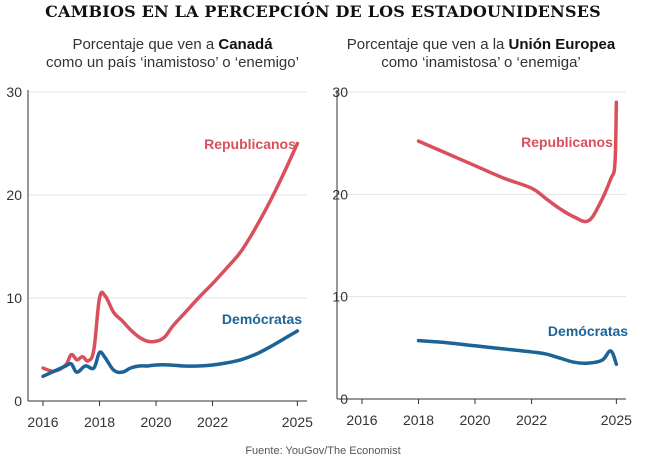 This screenshot has width=646, height=472. Describe the element at coordinates (323, 451) in the screenshot. I see `source-note: Fuente: YouGov/The Economist` at that location.